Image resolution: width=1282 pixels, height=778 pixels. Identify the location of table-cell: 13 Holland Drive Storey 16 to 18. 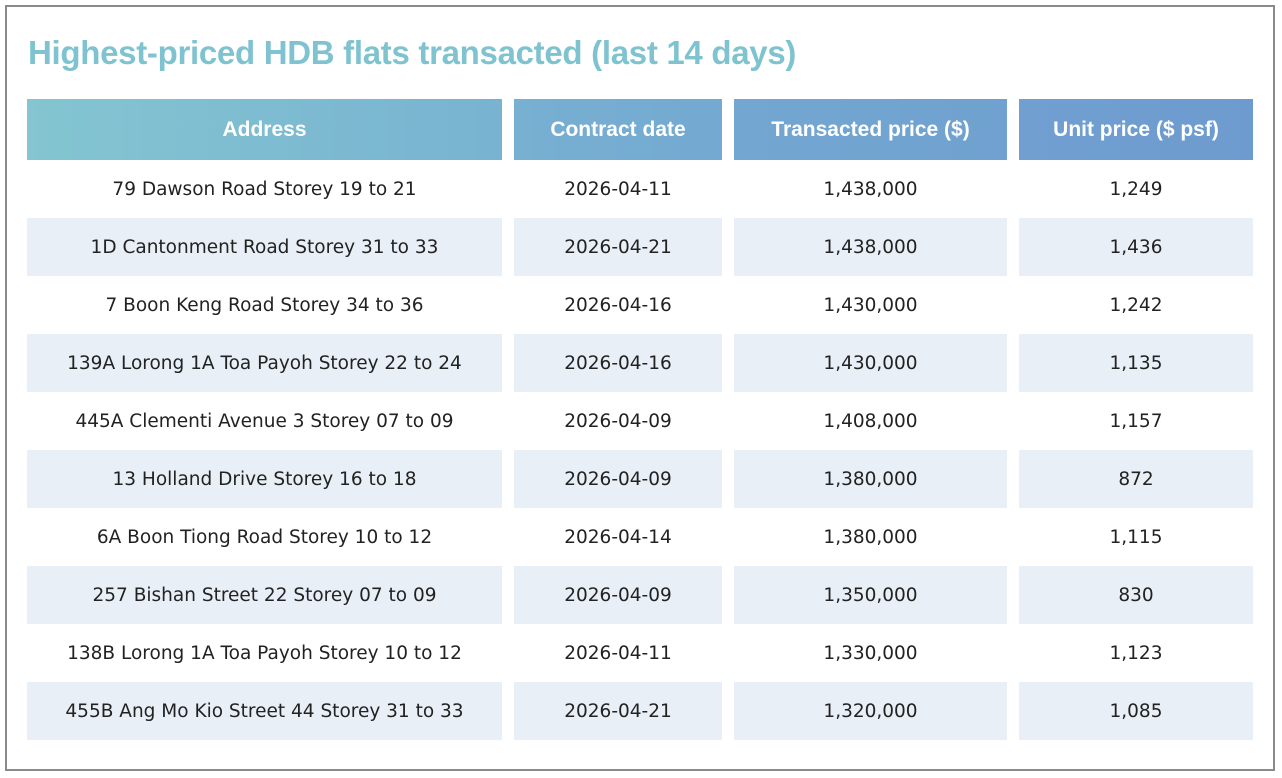
(264, 479).